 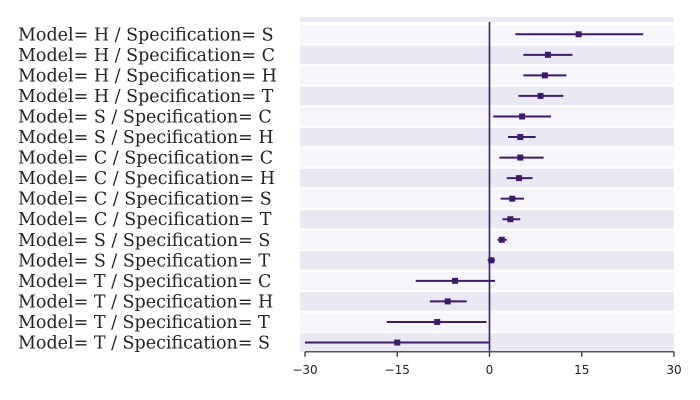 What do you see at coordinates (144, 282) in the screenshot?
I see `row-label: Model= T / Specification= C` at bounding box center [144, 282].